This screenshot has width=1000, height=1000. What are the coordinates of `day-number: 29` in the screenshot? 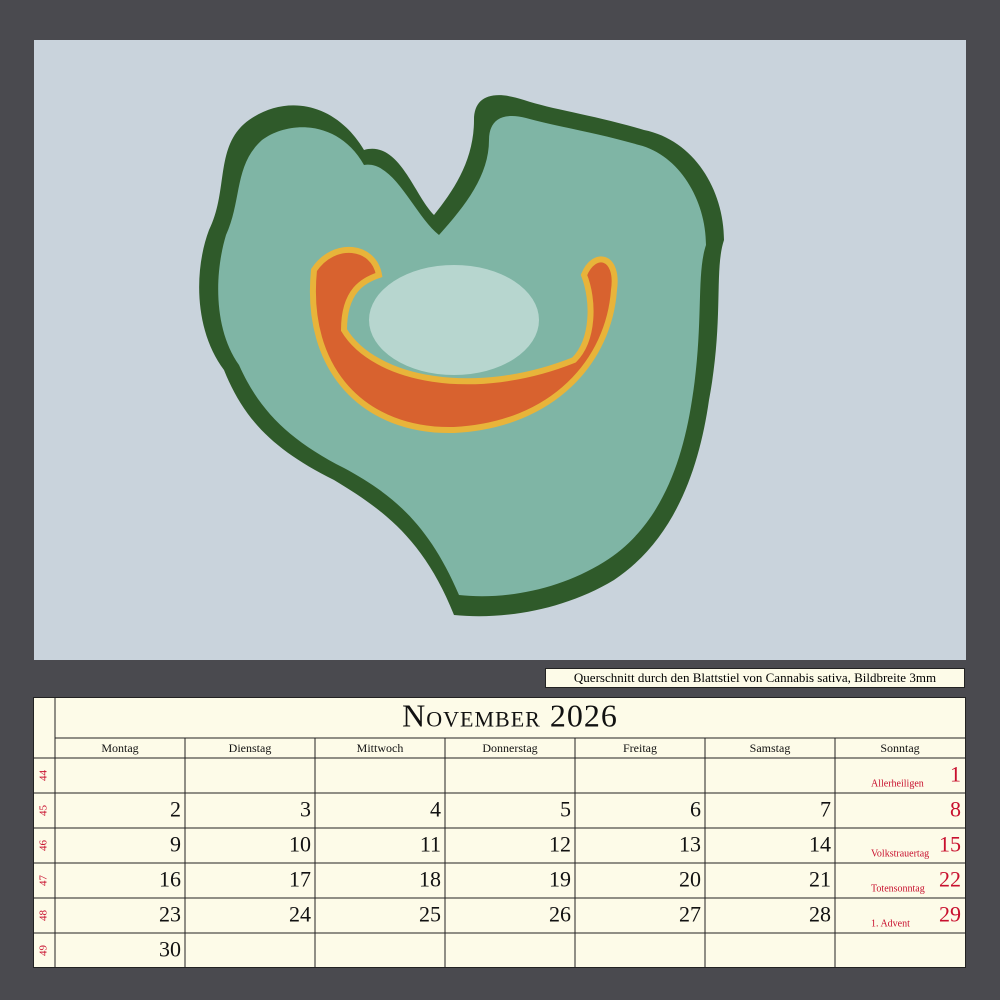 It's located at (950, 914).